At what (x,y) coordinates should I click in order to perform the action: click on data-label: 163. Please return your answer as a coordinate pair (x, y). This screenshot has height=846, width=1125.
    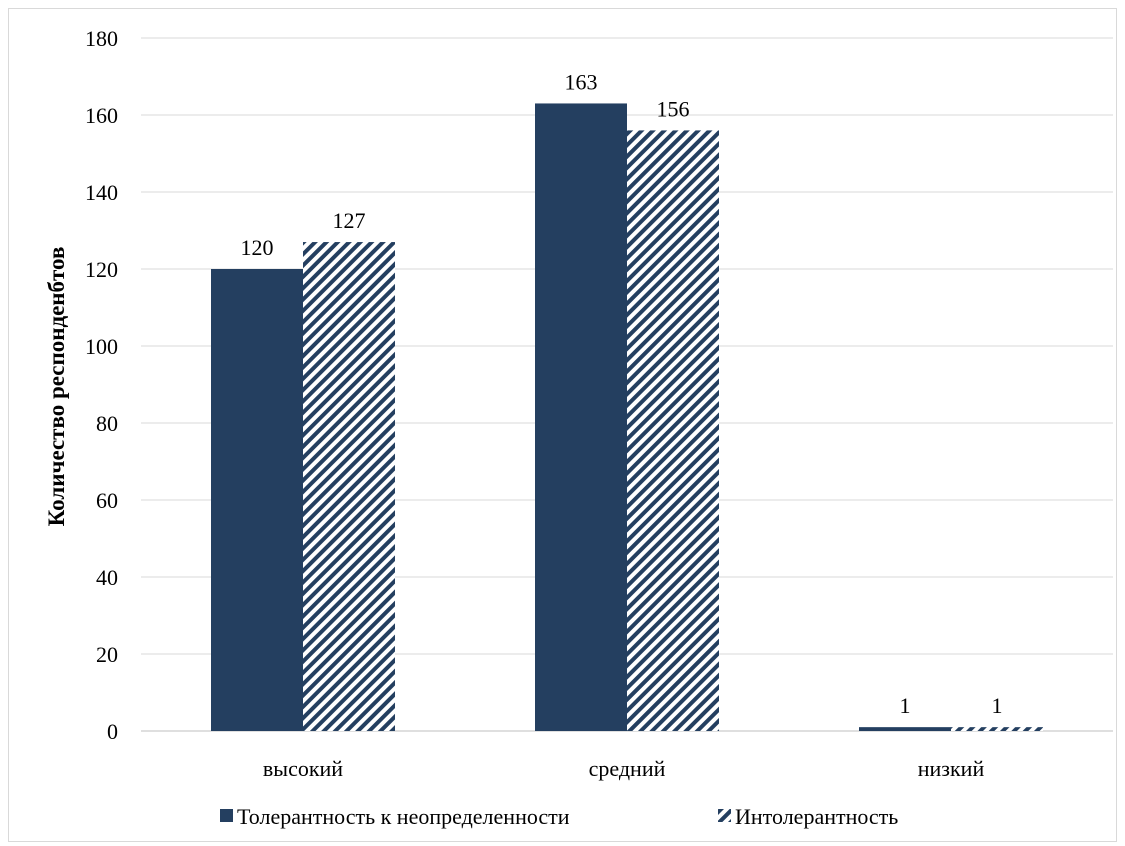
    Looking at the image, I should click on (581, 81).